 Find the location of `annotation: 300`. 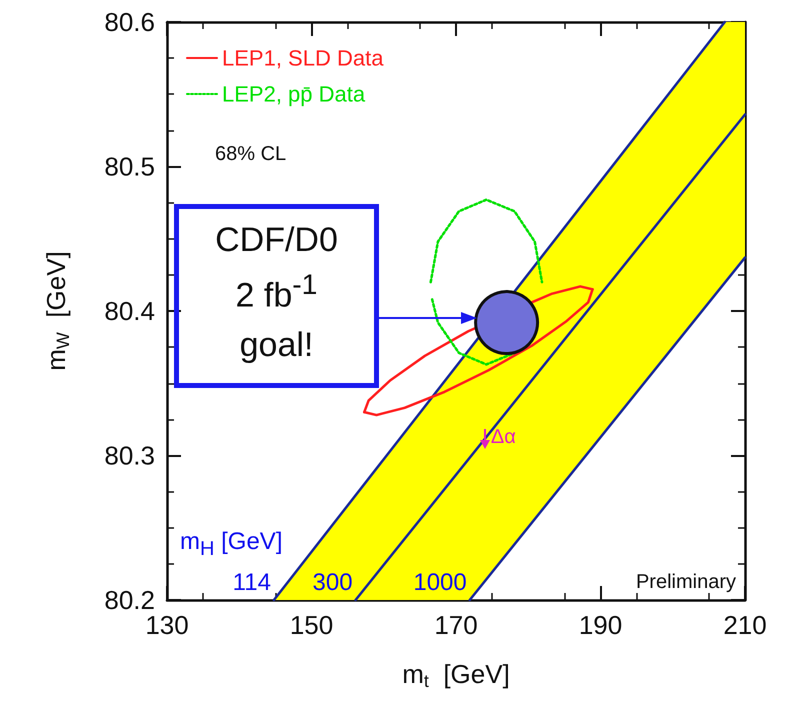

annotation: 300 is located at coordinates (332, 583).